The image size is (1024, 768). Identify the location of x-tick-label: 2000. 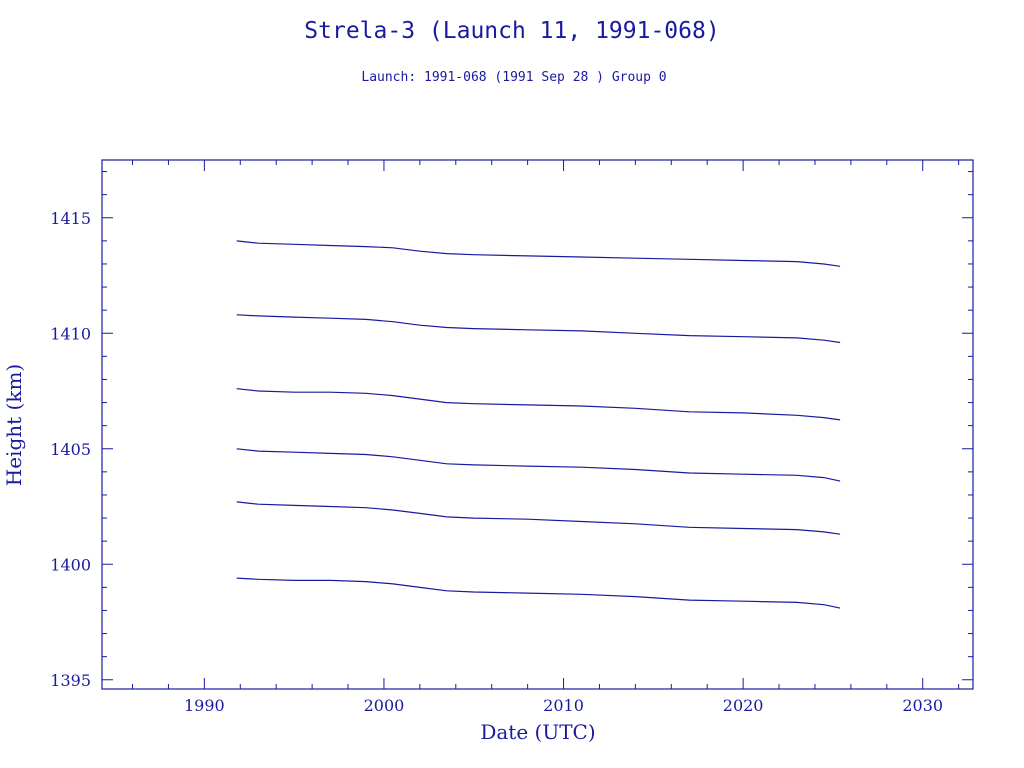
(384, 705).